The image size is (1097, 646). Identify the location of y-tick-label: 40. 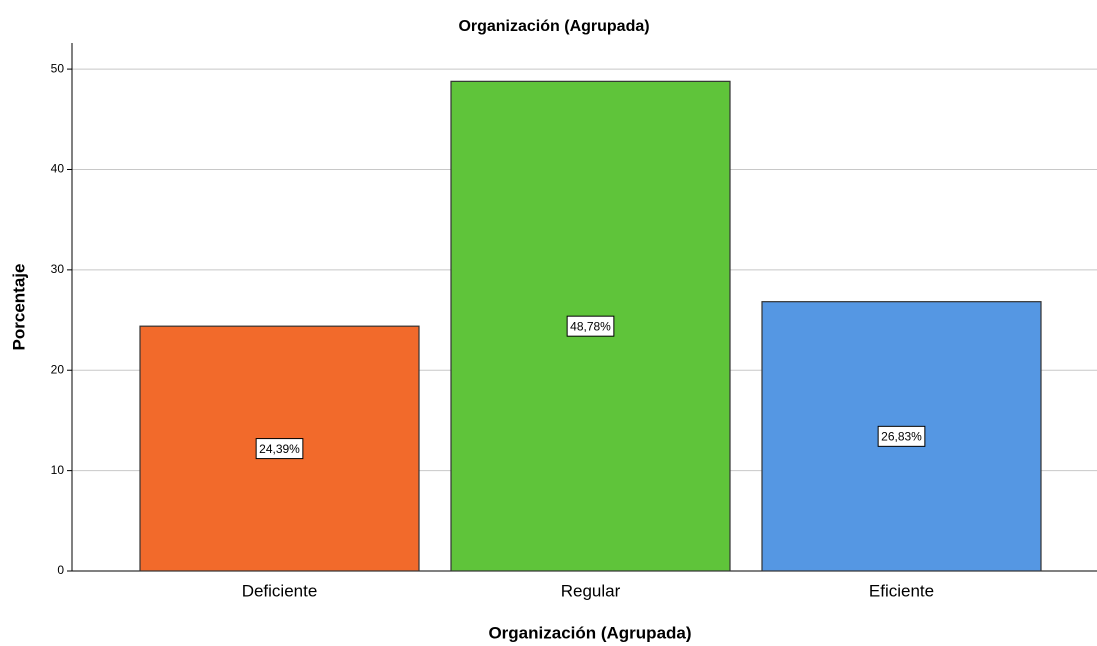
(58, 169).